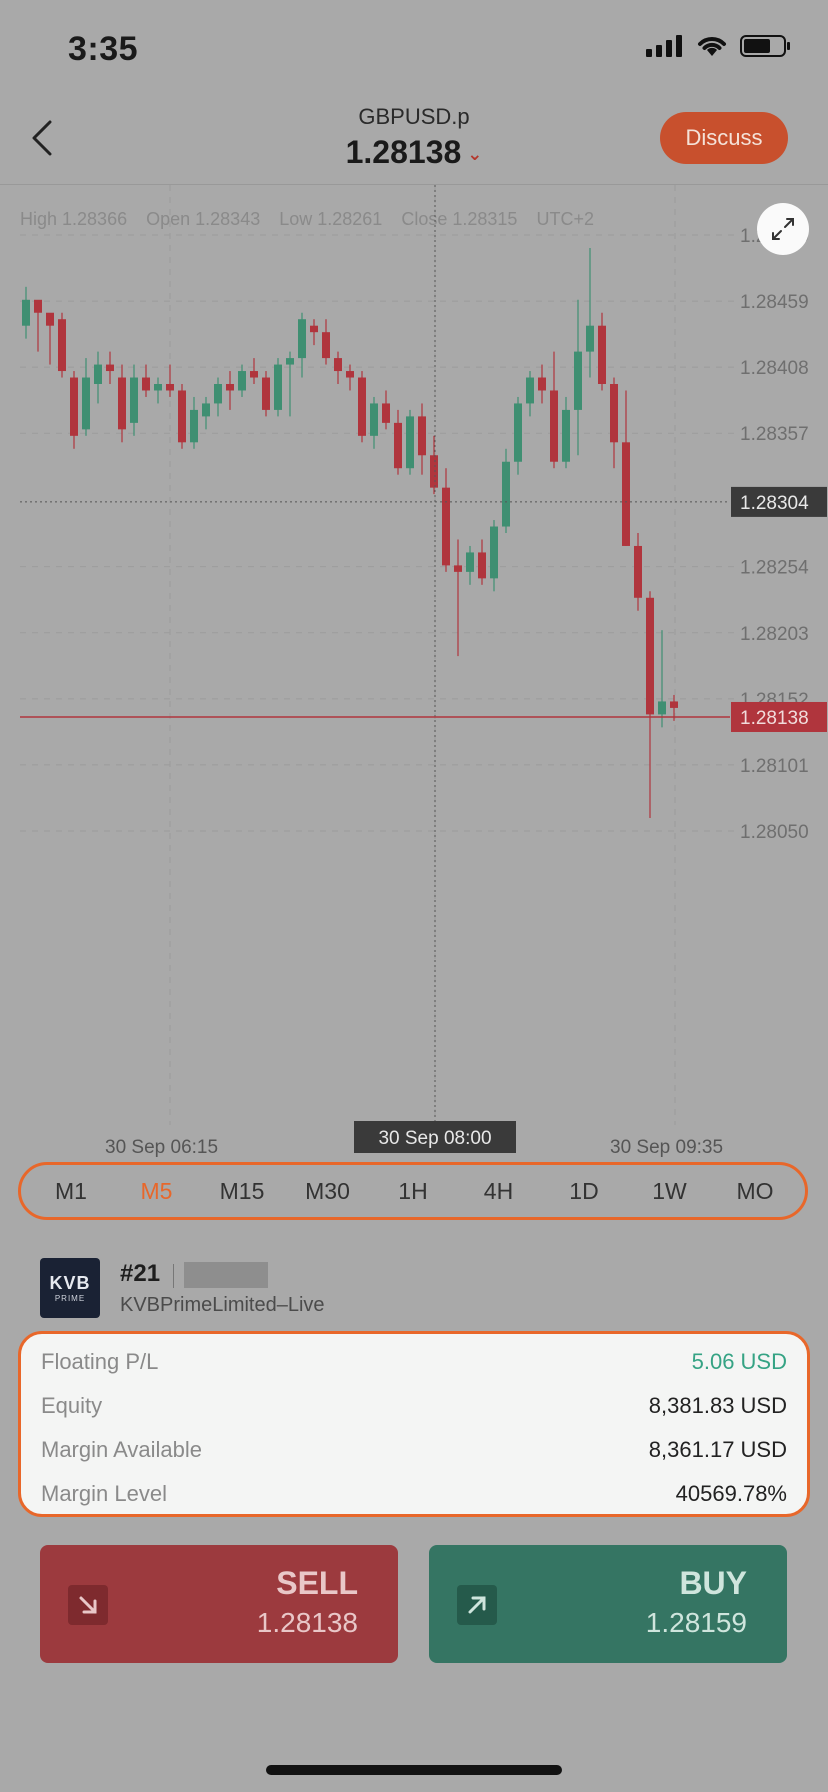  Describe the element at coordinates (307, 1622) in the screenshot. I see `sell-price: 1.28138` at that location.